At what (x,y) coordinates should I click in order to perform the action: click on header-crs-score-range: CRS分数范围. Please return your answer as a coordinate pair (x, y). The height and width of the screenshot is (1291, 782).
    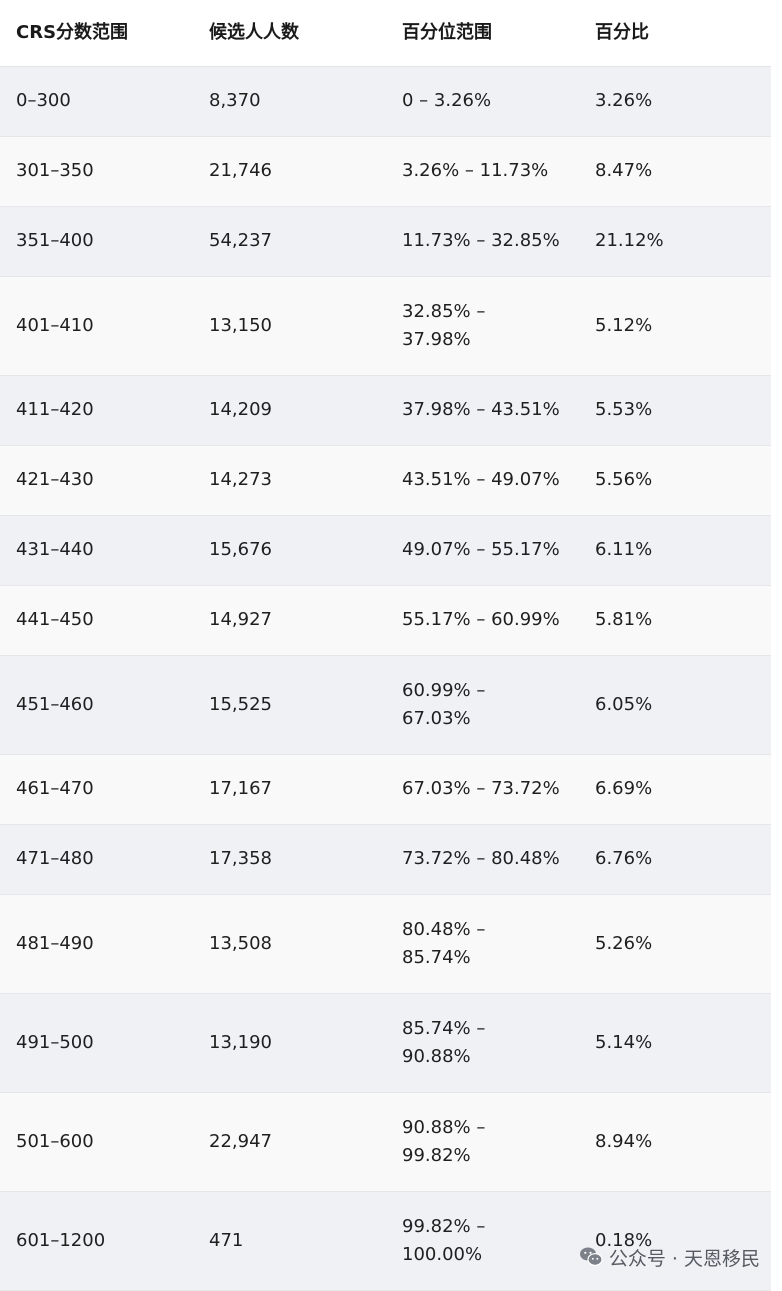
    Looking at the image, I should click on (96, 33).